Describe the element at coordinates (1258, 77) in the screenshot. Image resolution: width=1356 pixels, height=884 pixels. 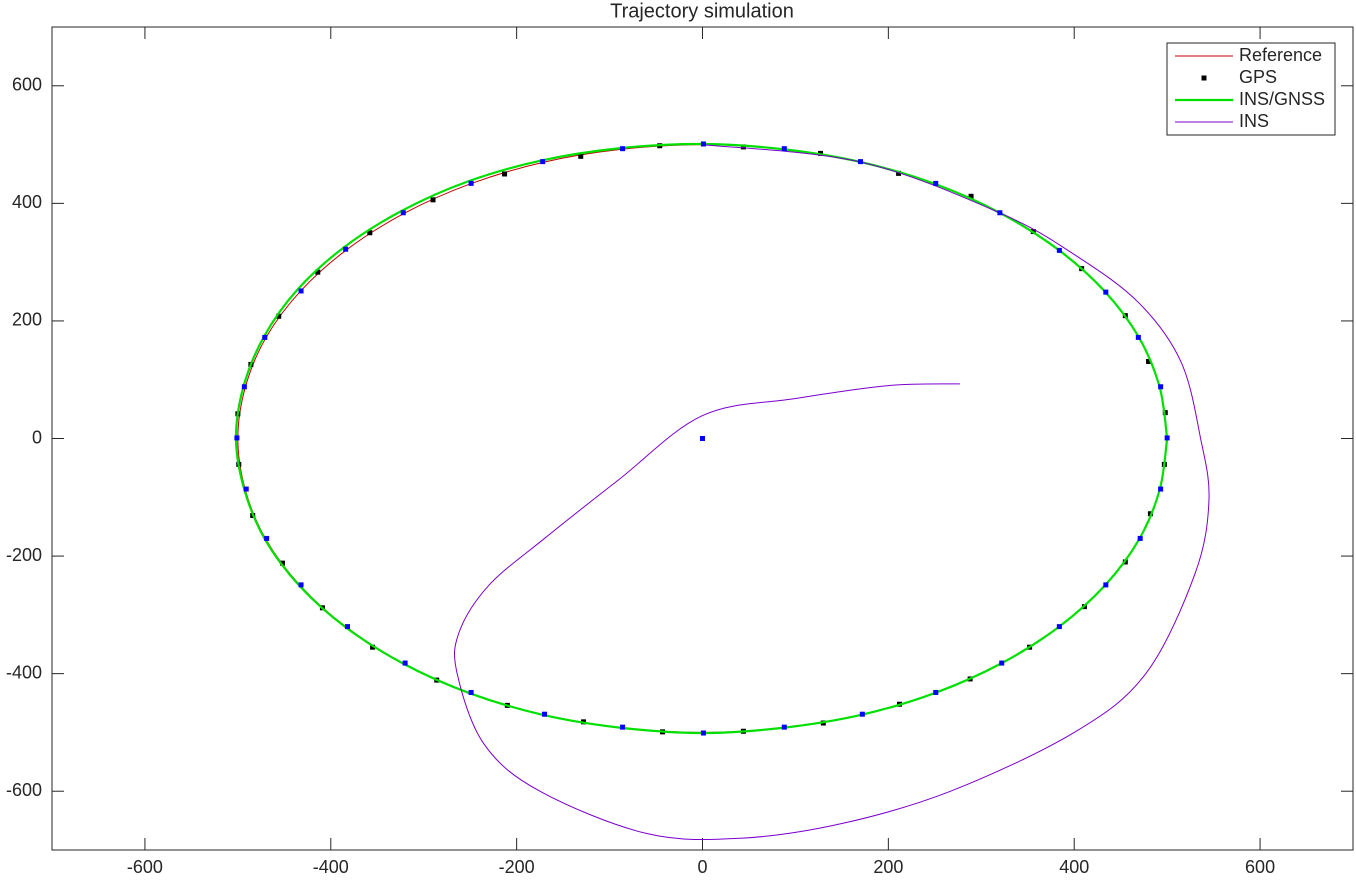
I see `legend-label: GPS` at that location.